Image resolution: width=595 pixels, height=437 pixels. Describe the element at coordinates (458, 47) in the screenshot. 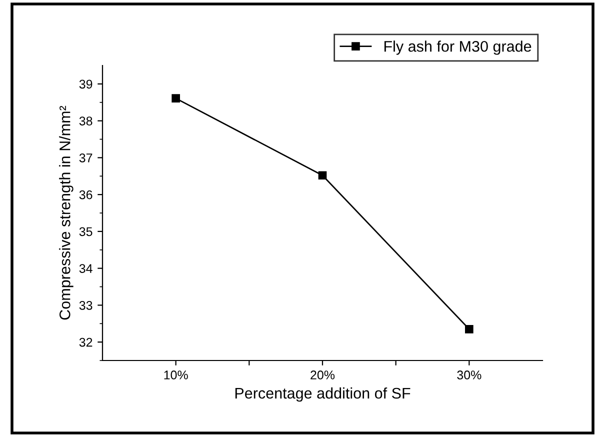

I see `legend-label: Fly ash for M30 grade` at that location.